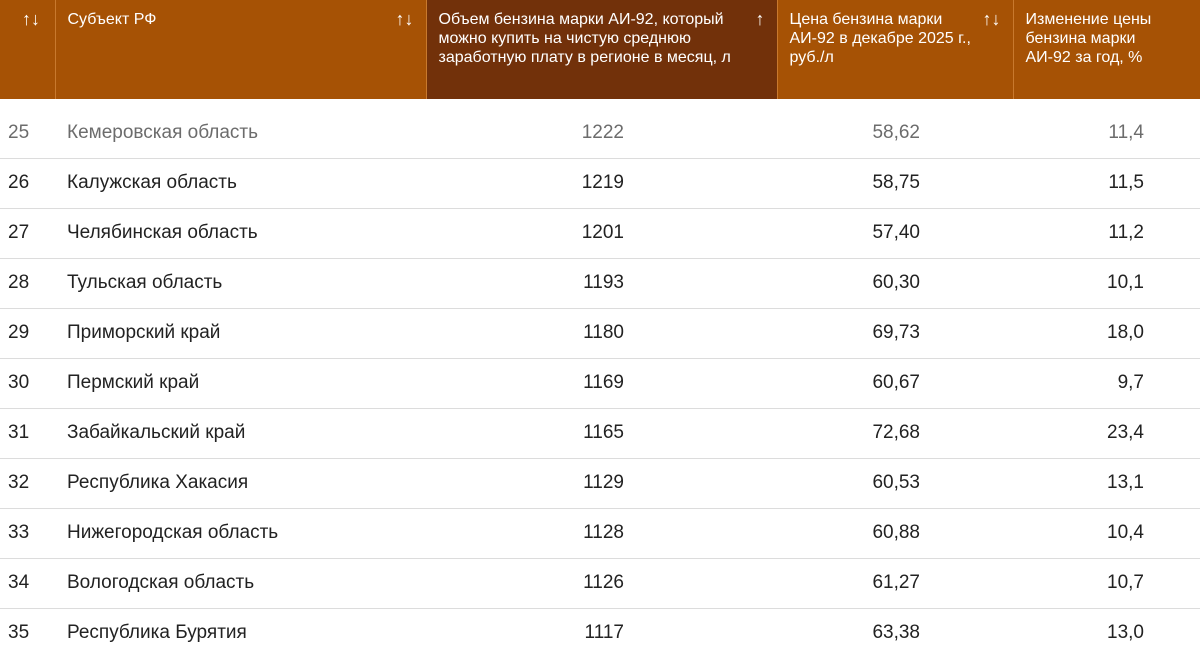  What do you see at coordinates (240, 633) in the screenshot?
I see `cell-region: Республика Бурятия` at bounding box center [240, 633].